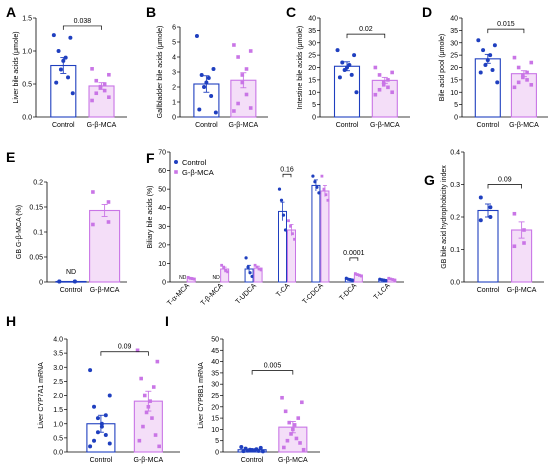  What do you see at coordinates (58, 424) in the screenshot?
I see `y-tick-label: 1.0` at bounding box center [58, 424].